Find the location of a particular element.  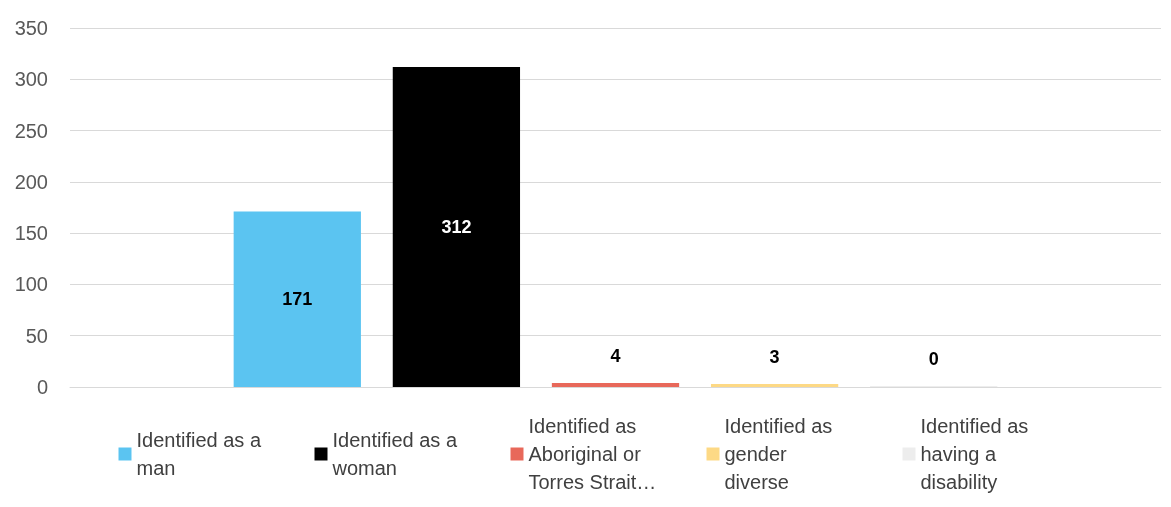

legend-label: Identified as a man is located at coordinates (201, 454).